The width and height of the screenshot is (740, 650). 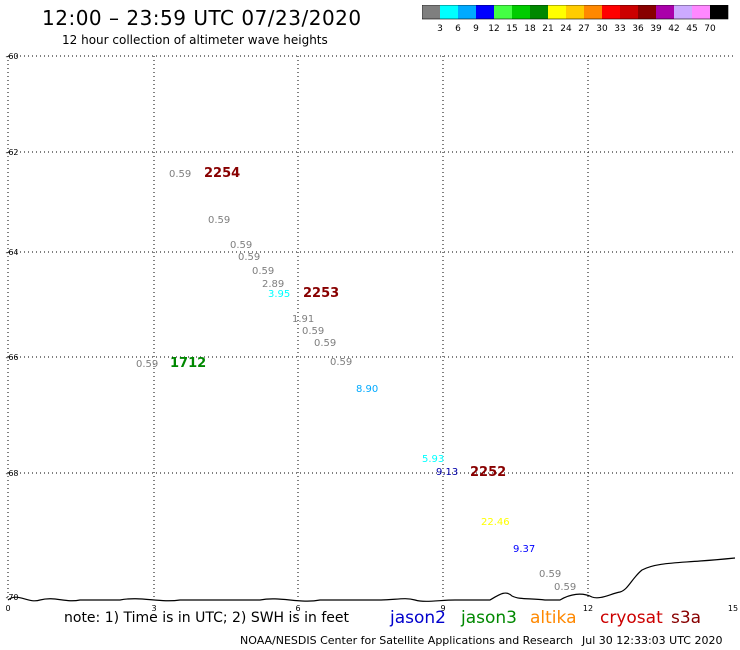 What do you see at coordinates (418, 618) in the screenshot?
I see `legend-jason2: jason2` at bounding box center [418, 618].